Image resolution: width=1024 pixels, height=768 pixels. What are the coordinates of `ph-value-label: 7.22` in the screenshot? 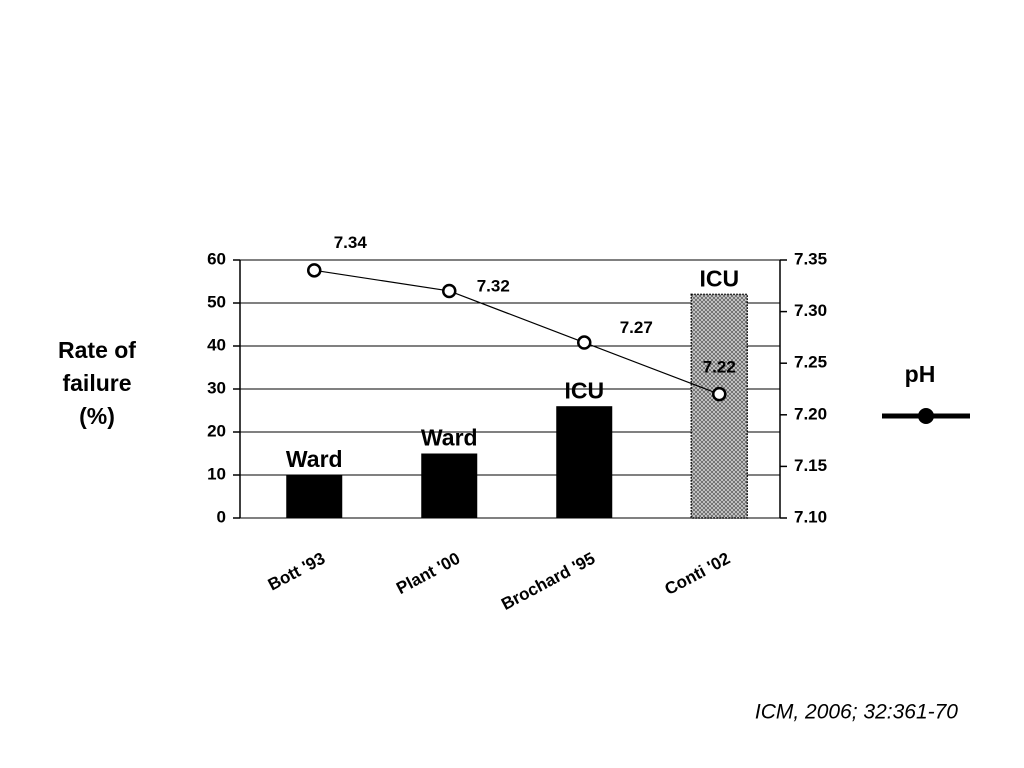 It's located at (719, 367).